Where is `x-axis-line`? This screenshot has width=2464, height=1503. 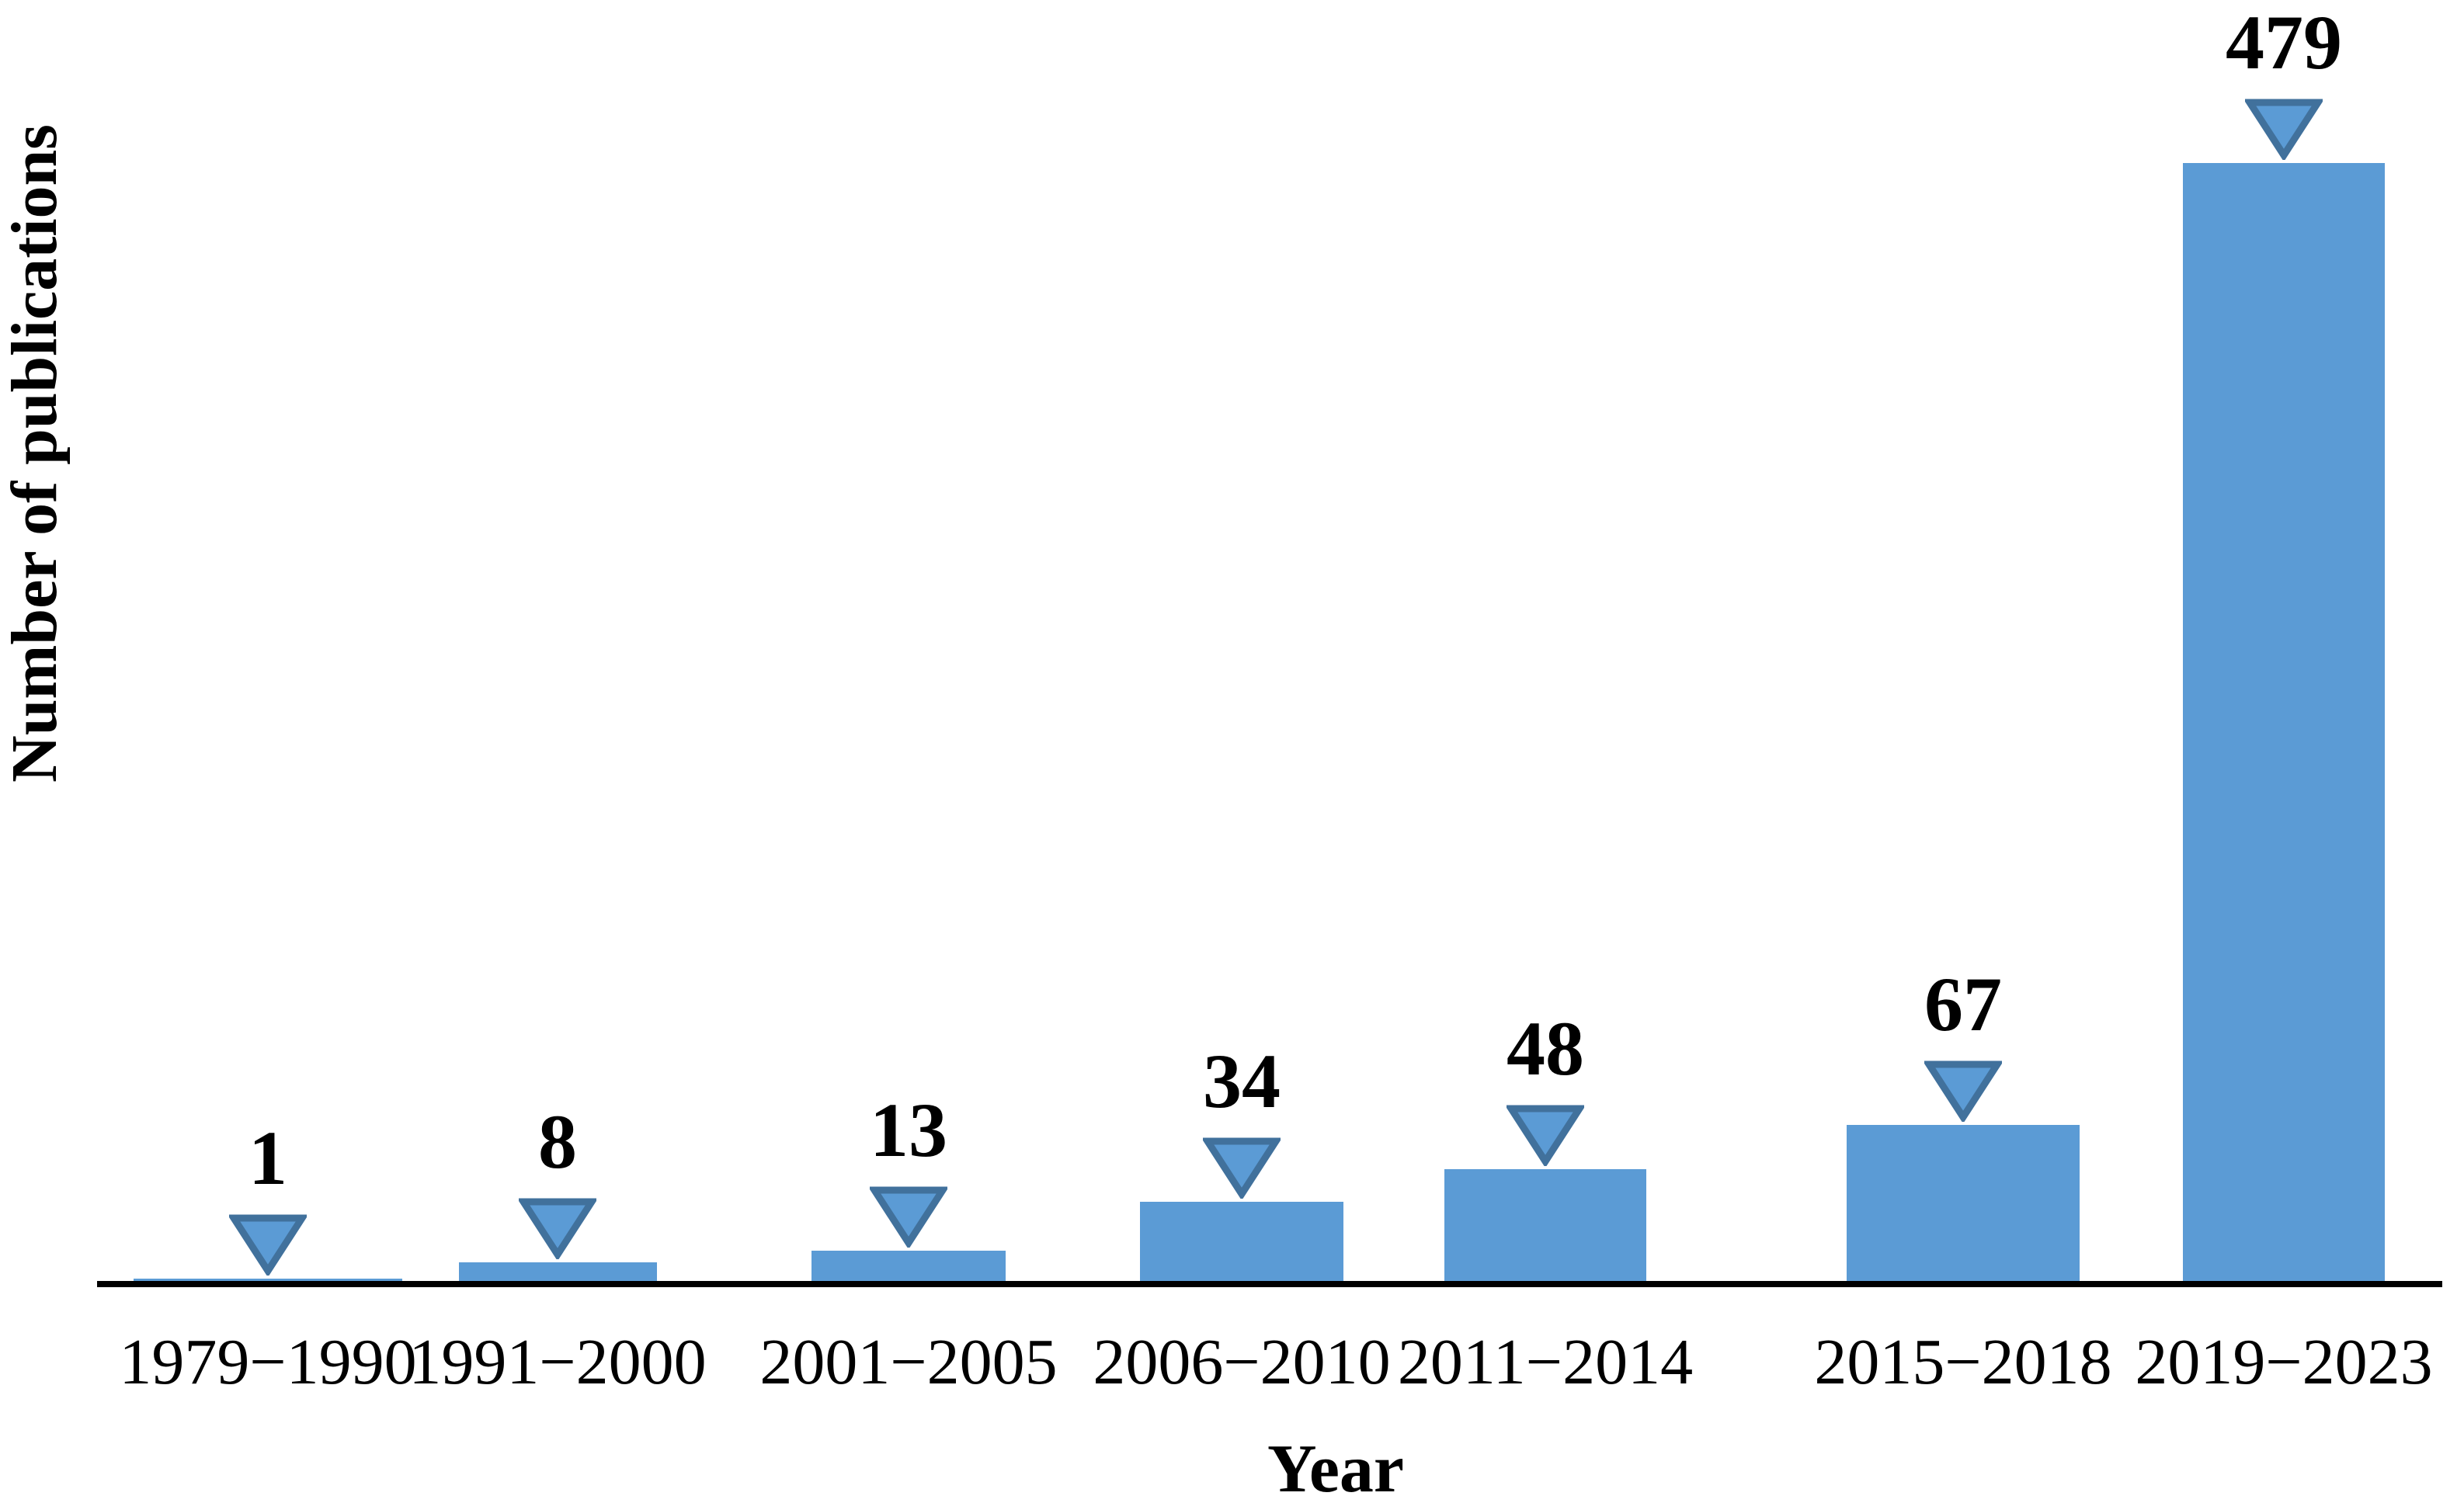
x-axis-line is located at coordinates (1270, 1284).